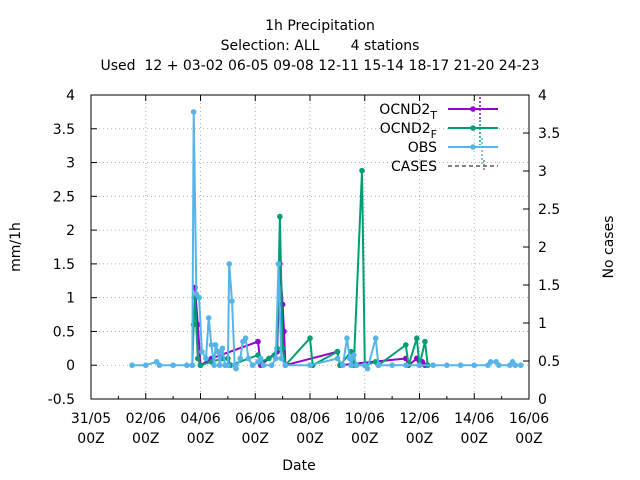 The width and height of the screenshot is (640, 480). What do you see at coordinates (473, 147) in the screenshot?
I see `legend-swatch-point` at bounding box center [473, 147].